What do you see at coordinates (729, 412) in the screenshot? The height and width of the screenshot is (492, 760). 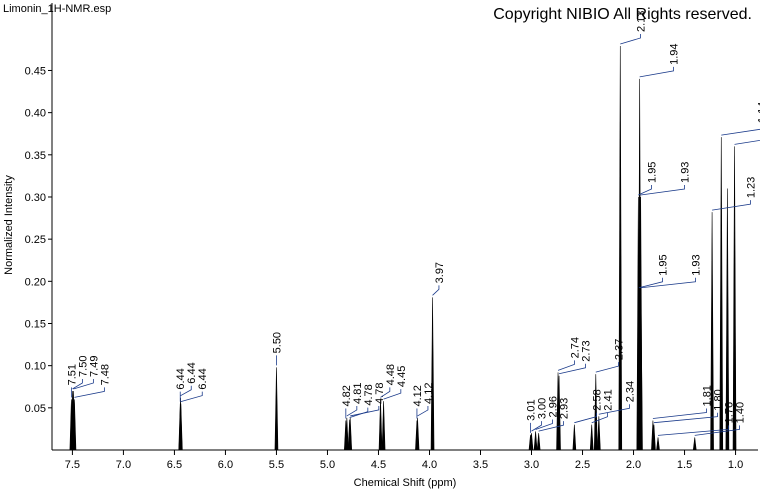 I see `peak-label: 1.76` at bounding box center [729, 412].